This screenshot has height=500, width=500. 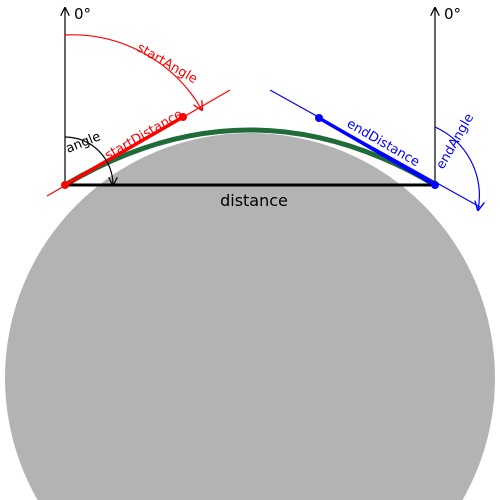 I want to click on start-distance-endpoint, so click(x=183, y=117).